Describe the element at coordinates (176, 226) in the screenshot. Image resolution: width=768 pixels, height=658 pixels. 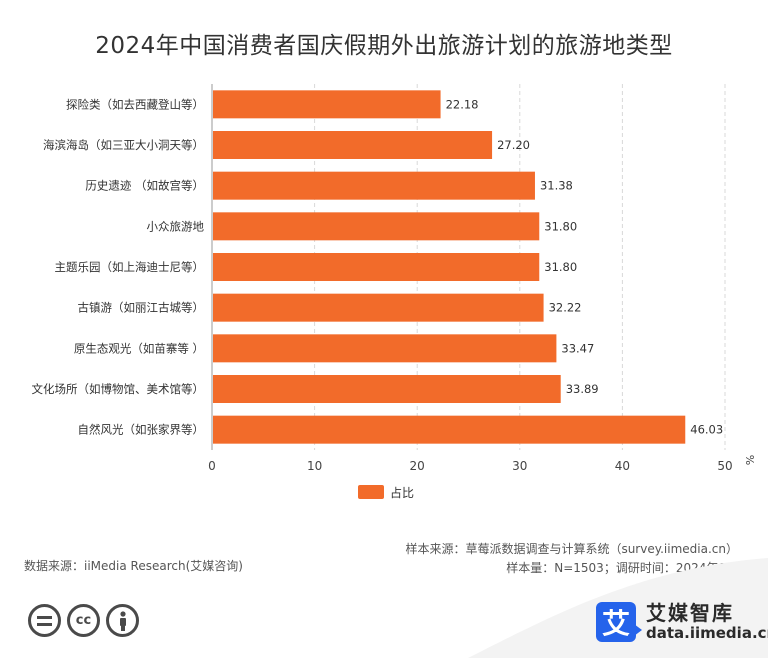
I see `category-label: 小众旅游地` at that location.